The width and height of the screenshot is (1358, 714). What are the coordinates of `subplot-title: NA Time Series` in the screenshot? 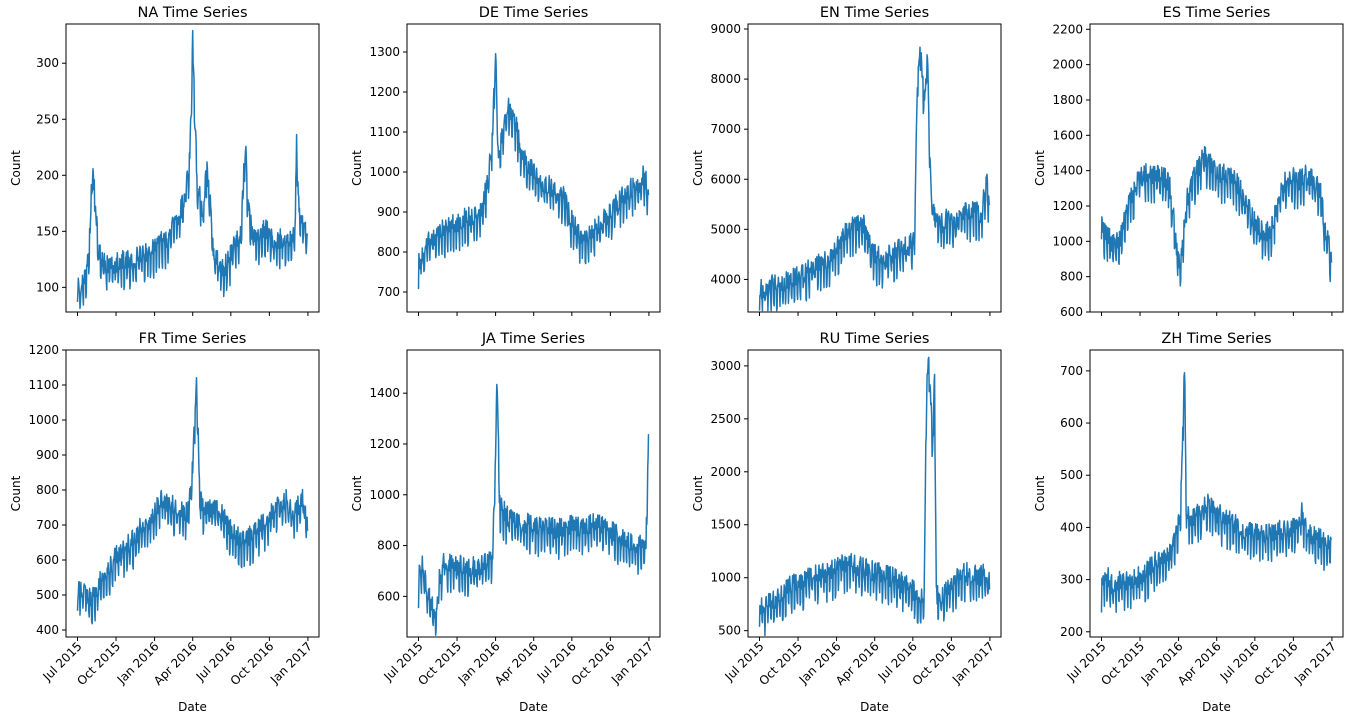 It's located at (192, 13).